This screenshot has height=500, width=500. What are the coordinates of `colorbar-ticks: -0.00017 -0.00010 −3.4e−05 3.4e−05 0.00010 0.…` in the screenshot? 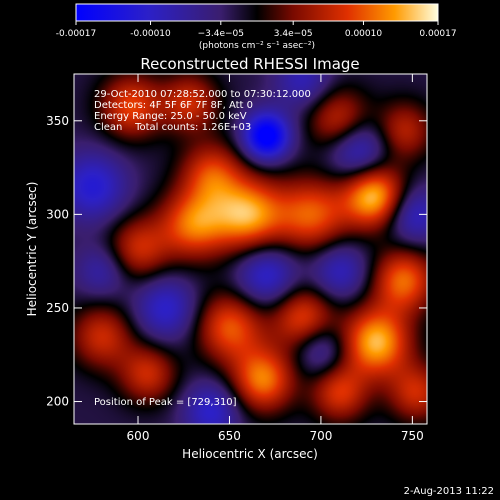 It's located at (256, 30).